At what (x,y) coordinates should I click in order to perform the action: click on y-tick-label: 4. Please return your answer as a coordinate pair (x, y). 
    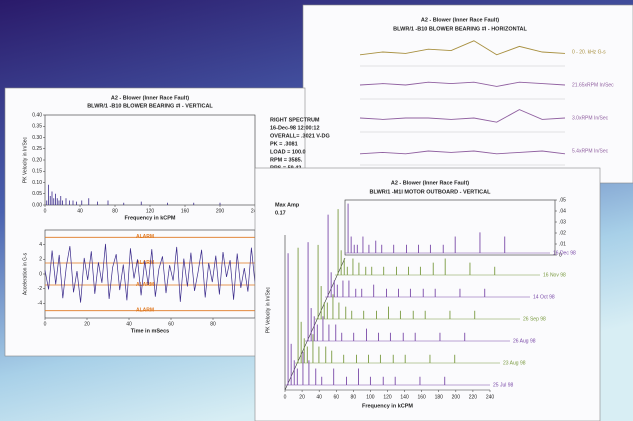
    Looking at the image, I should click on (40, 245).